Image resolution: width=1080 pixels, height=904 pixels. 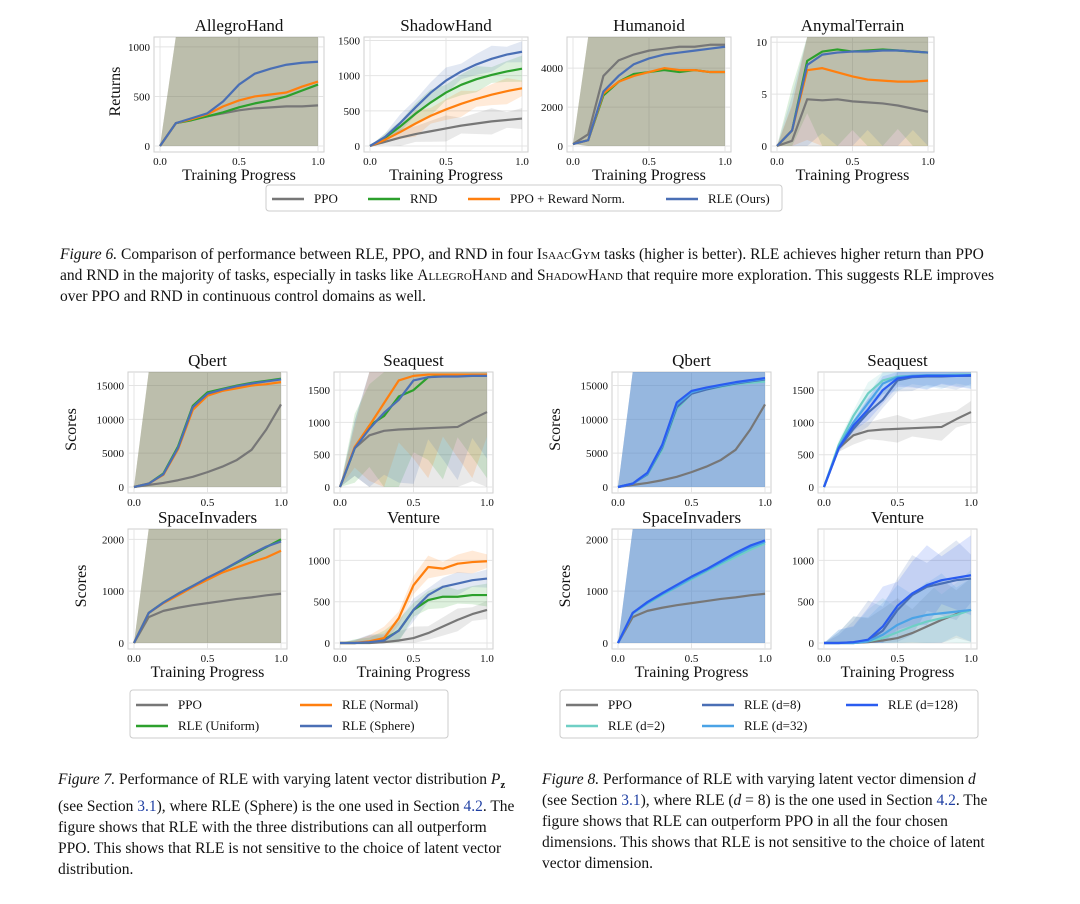 I want to click on figure6-caption-shadowhand: ShadowHand, so click(x=580, y=275).